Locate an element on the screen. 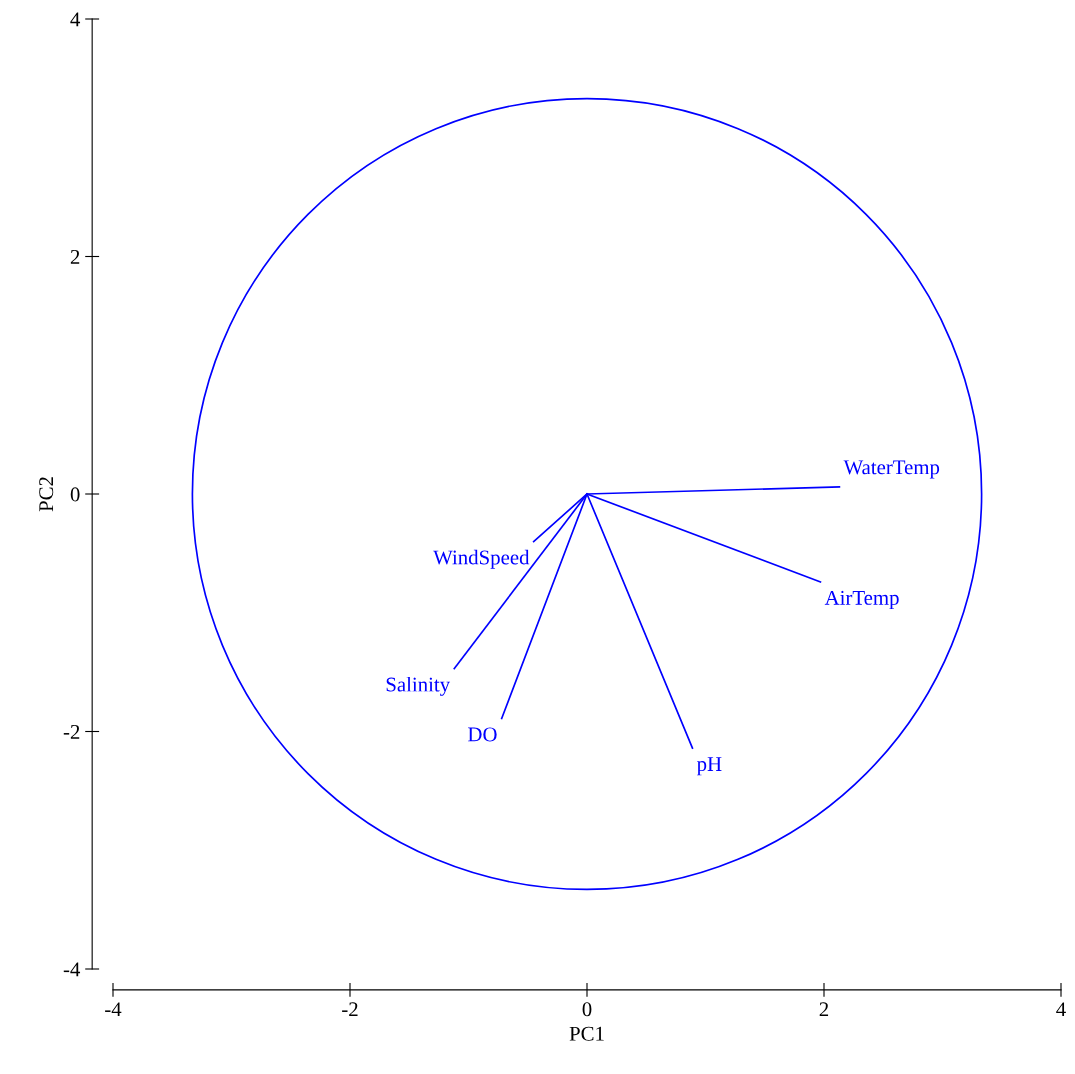  x-tick-label: 2 is located at coordinates (824, 1009).